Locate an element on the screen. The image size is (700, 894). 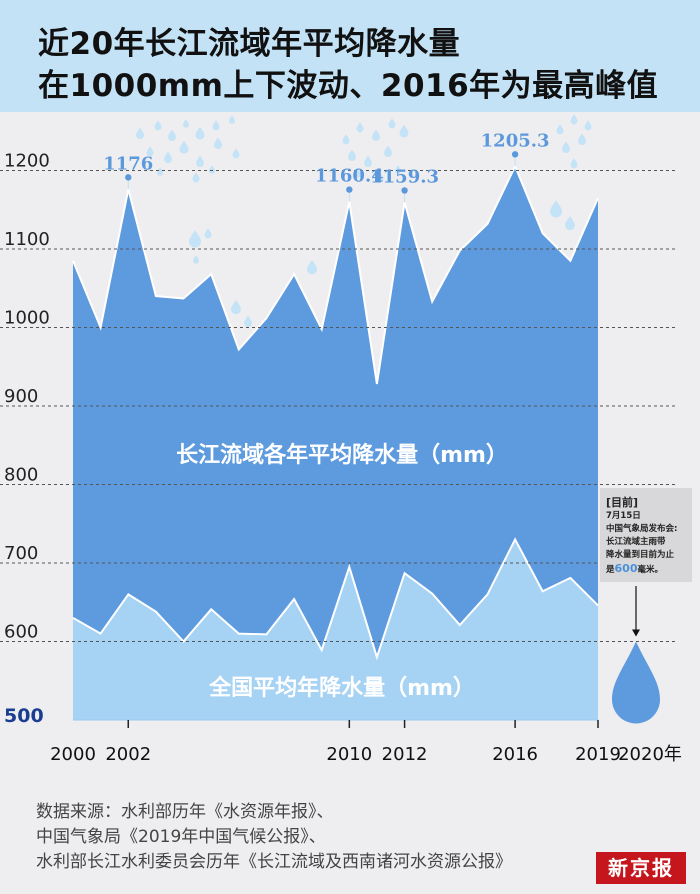
chart-title-line2: 在1000mm上下波动、2016年为最高峰值 is located at coordinates (348, 86).